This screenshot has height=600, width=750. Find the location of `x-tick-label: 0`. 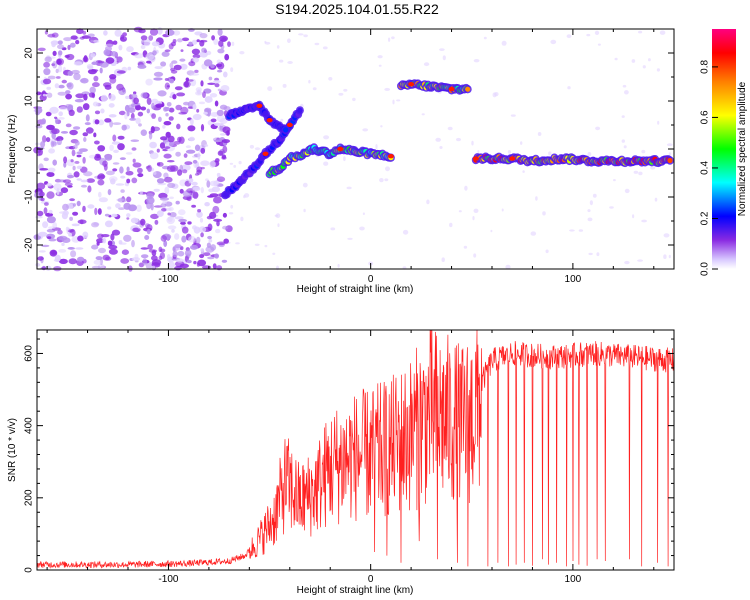

x-tick-label: 0 is located at coordinates (371, 579).